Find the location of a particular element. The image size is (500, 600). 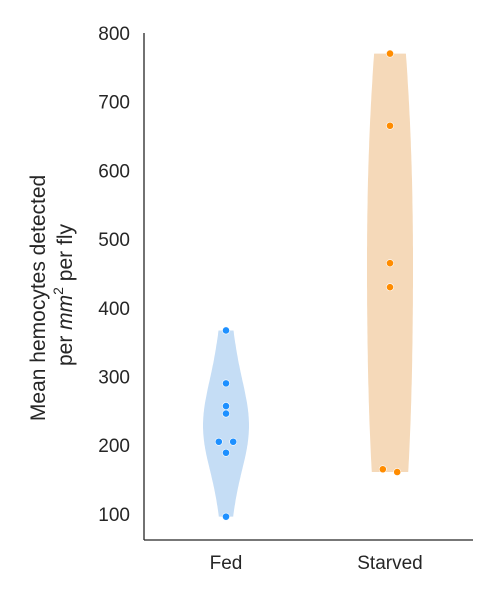

y-axis-title-line2: per mm2 per fly is located at coordinates (63, 295).